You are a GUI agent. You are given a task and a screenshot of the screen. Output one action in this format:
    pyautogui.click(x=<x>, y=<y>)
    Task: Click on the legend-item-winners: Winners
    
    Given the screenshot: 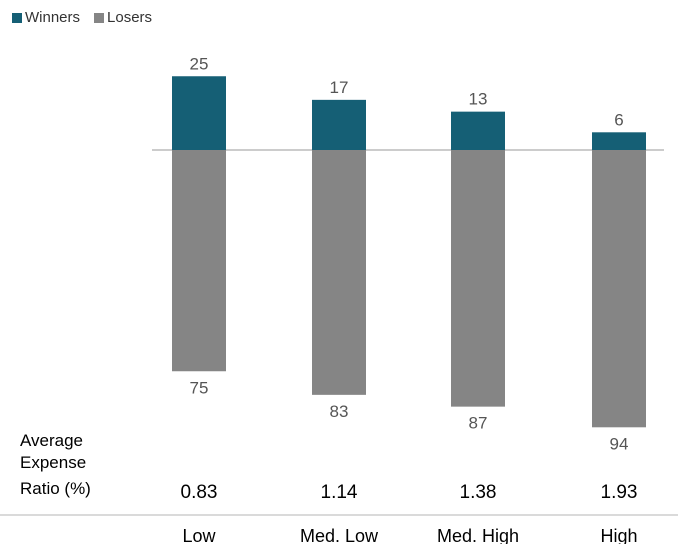 What is the action you would take?
    pyautogui.click(x=46, y=17)
    